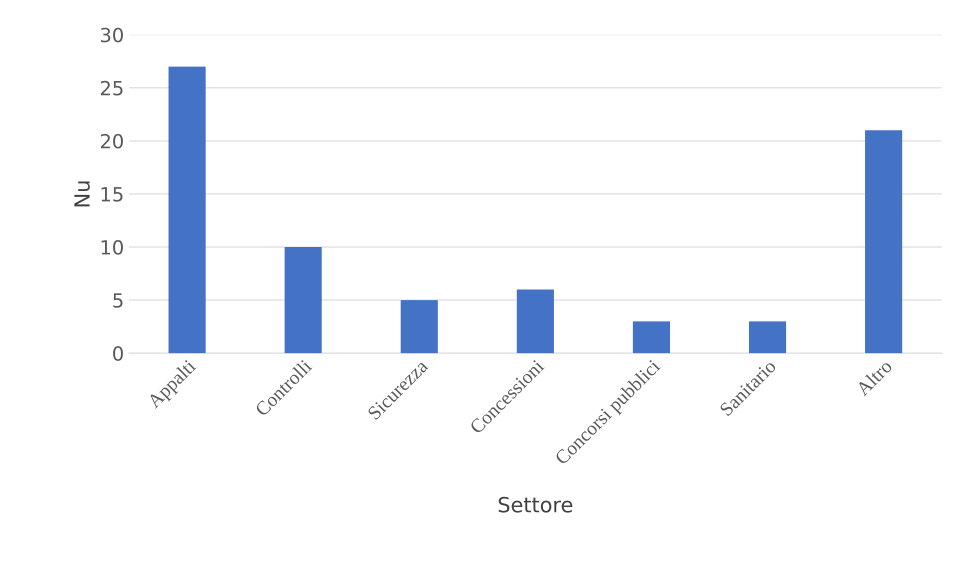  Describe the element at coordinates (112, 194) in the screenshot. I see `y-tick-label: 15` at that location.